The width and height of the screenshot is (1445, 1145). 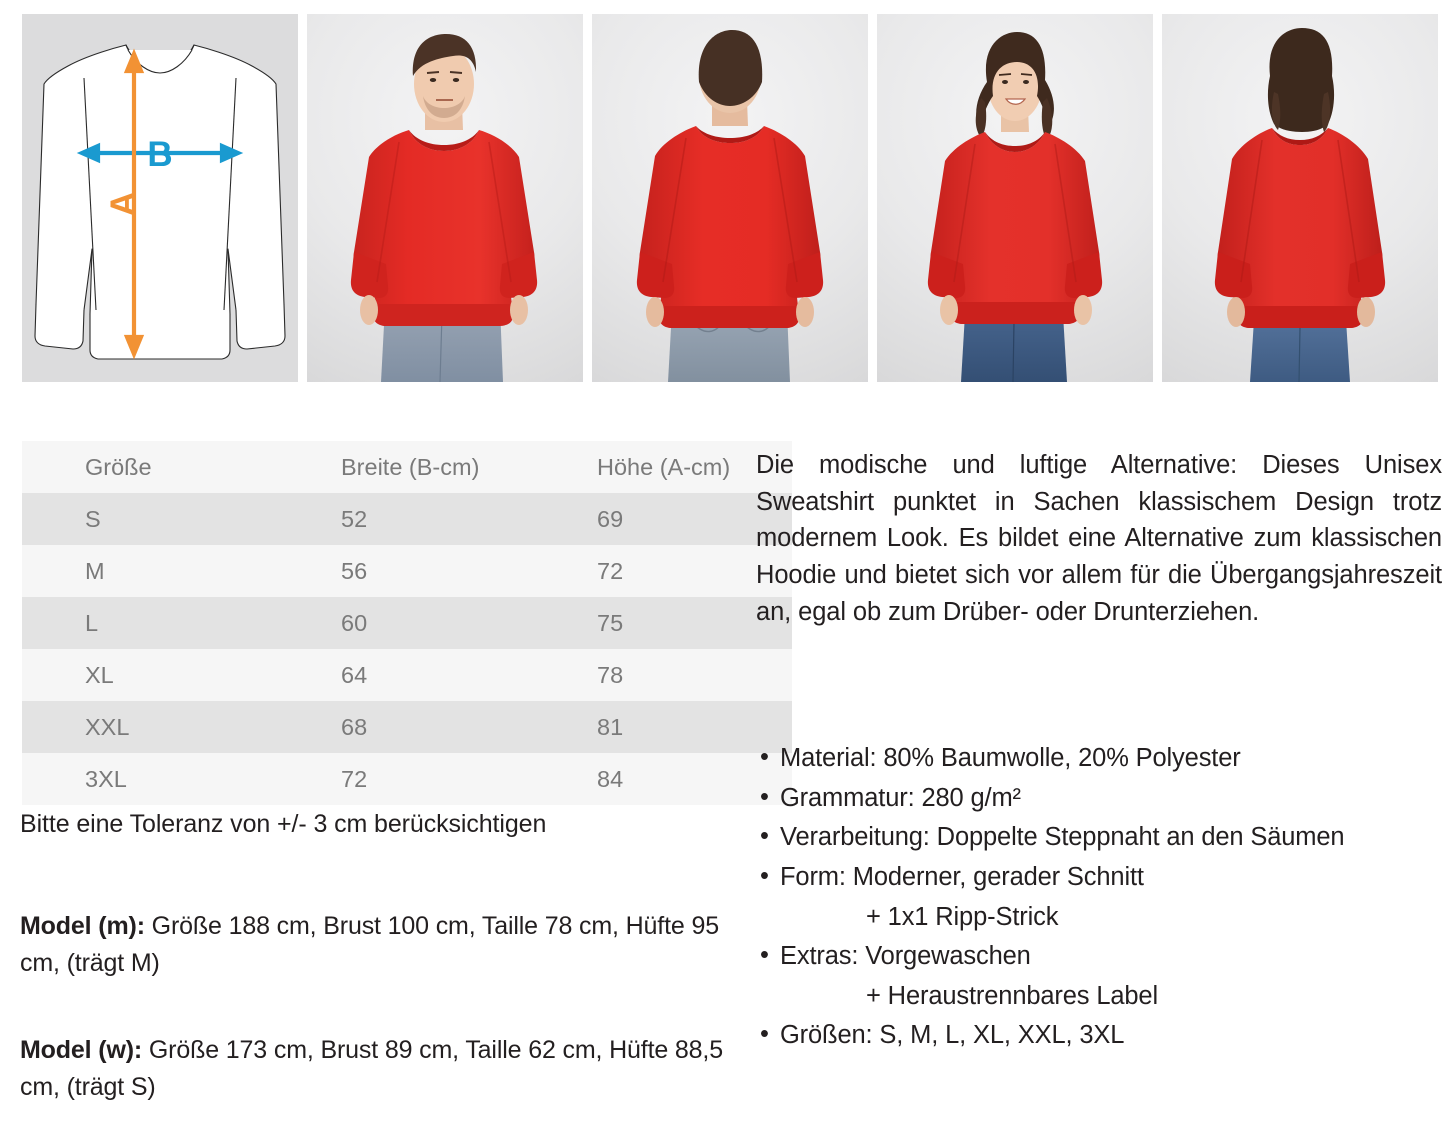 I want to click on spec-text: Extras: Vorgewaschen, so click(x=905, y=956).